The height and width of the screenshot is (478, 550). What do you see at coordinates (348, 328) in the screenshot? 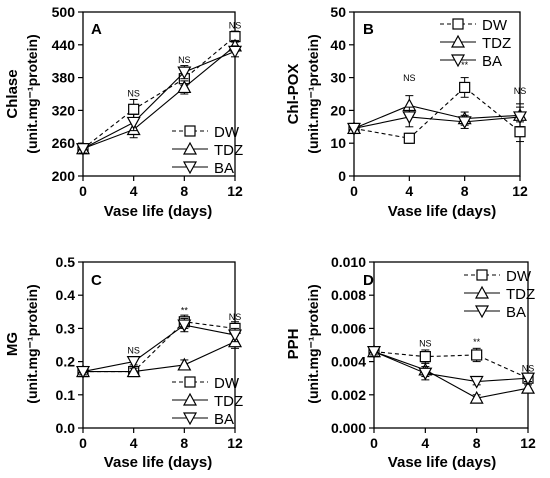
I see `y-tick-label: 0.006` at bounding box center [348, 328].